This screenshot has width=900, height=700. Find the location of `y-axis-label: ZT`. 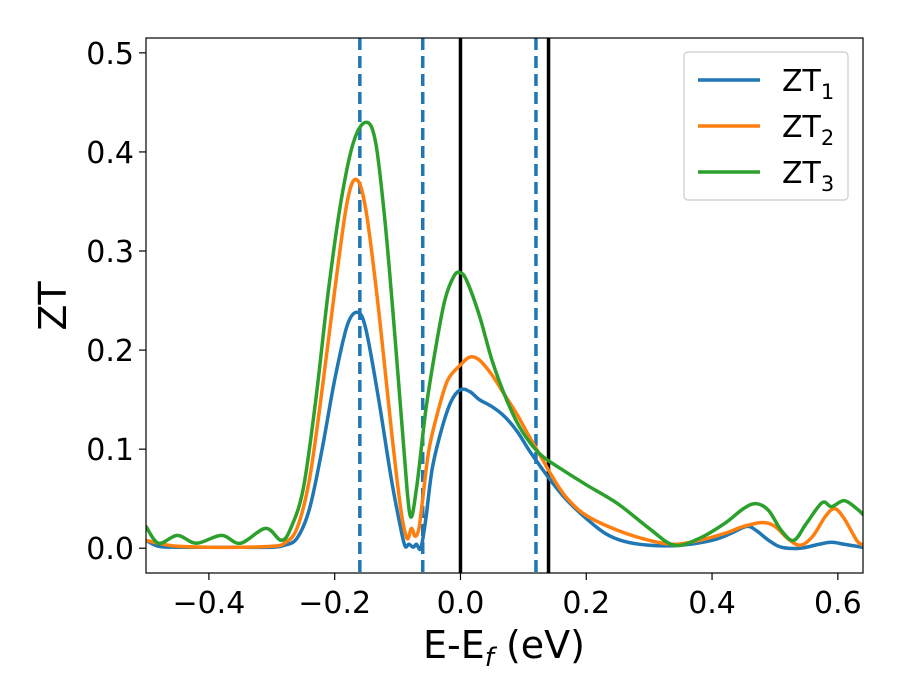

y-axis-label: ZT is located at coordinates (53, 306).